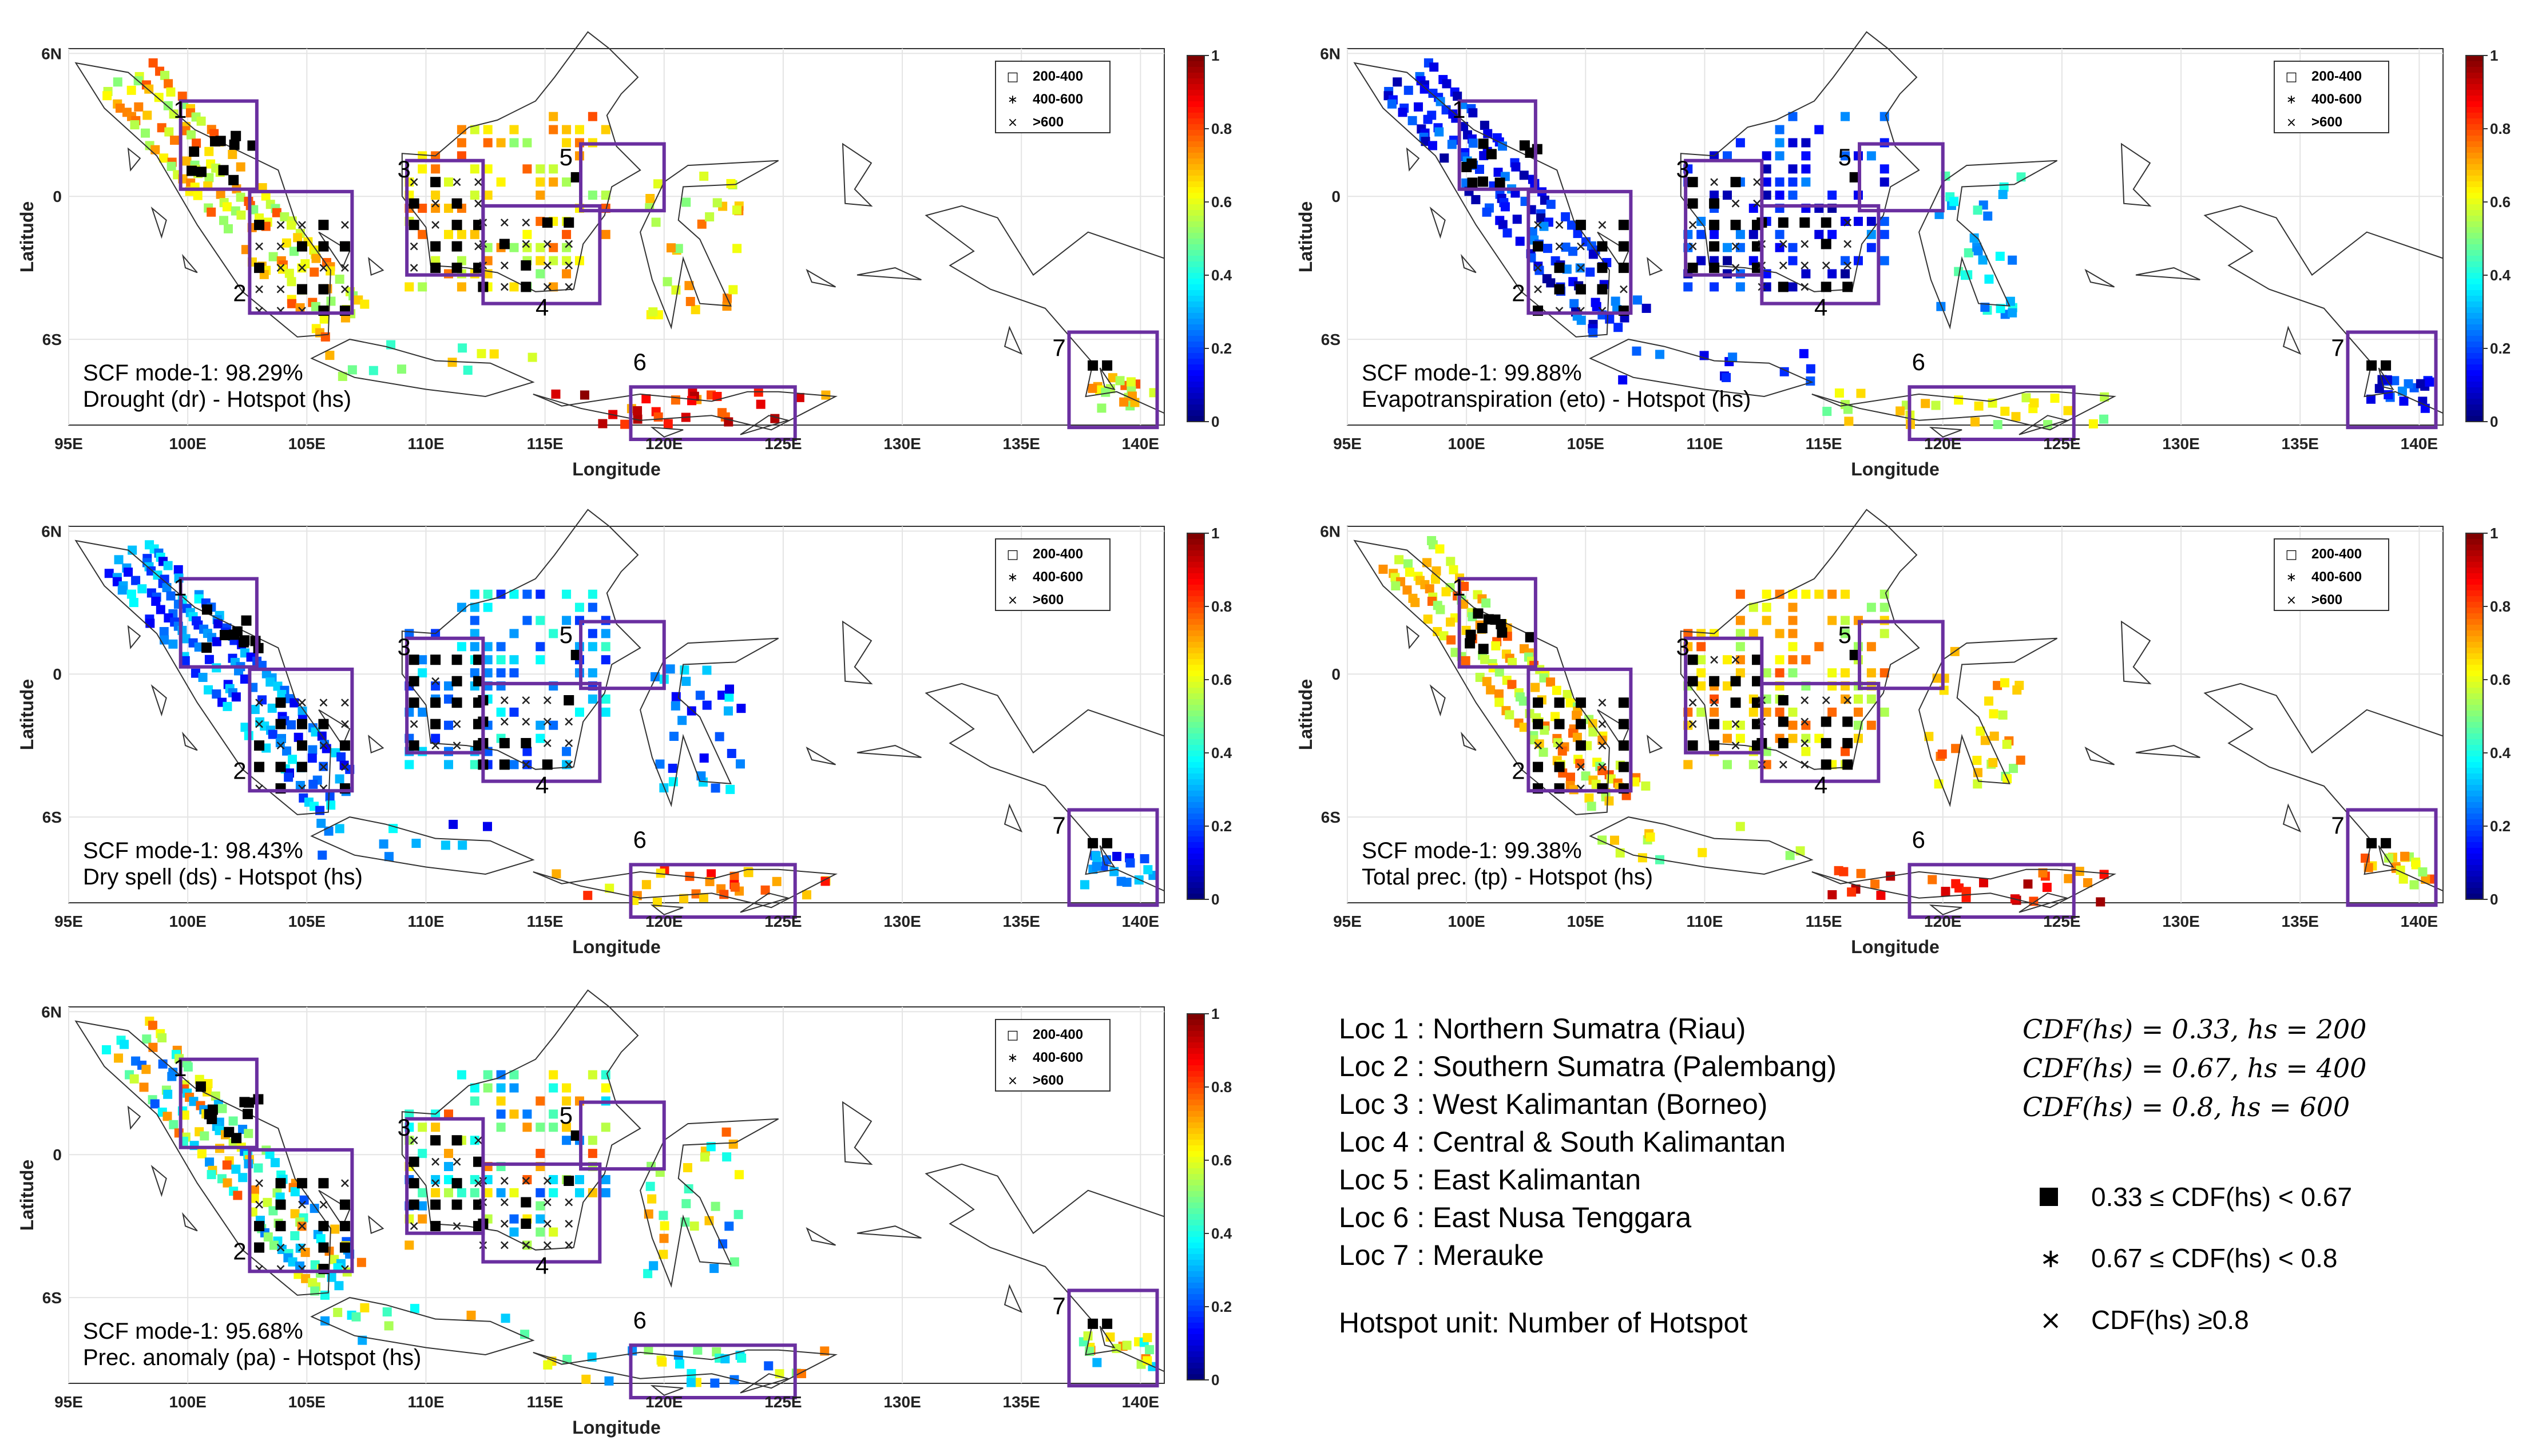 The width and height of the screenshot is (2538, 1456). What do you see at coordinates (1215, 533) in the screenshot?
I see `colorbar-tick-label: 1` at bounding box center [1215, 533].